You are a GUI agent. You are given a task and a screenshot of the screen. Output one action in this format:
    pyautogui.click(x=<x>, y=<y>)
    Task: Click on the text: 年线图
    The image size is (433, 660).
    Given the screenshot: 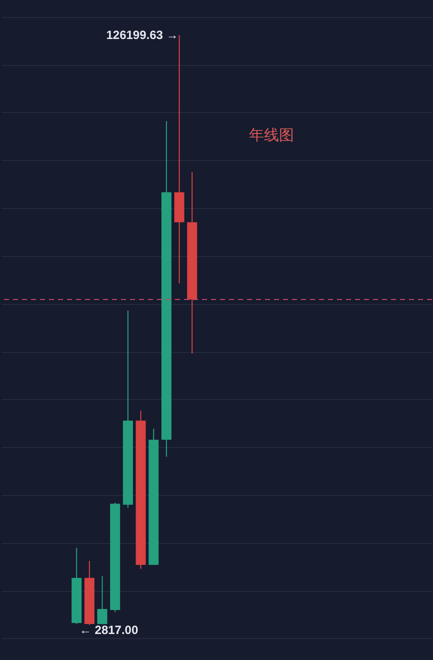 What is the action you would take?
    pyautogui.click(x=271, y=135)
    